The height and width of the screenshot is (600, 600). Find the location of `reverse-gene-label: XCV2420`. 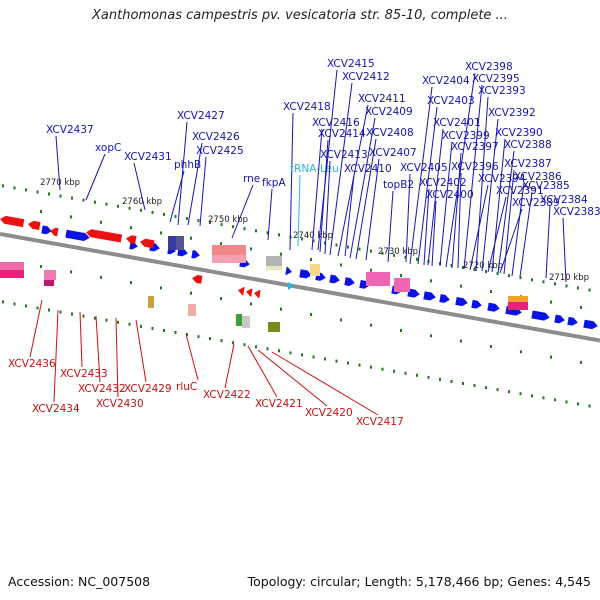

reverse-gene-label: XCV2420 is located at coordinates (329, 413).